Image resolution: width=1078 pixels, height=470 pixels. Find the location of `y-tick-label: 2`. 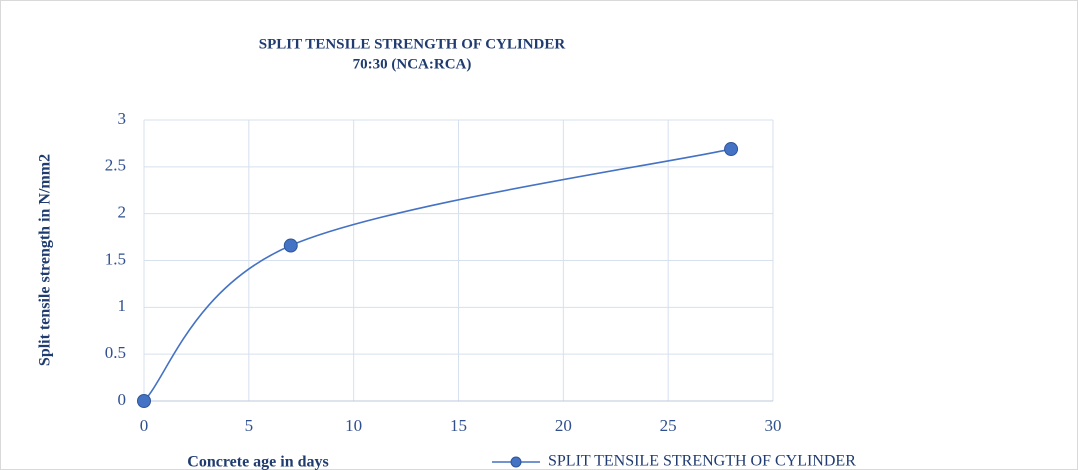

y-tick-label: 2 is located at coordinates (122, 212).